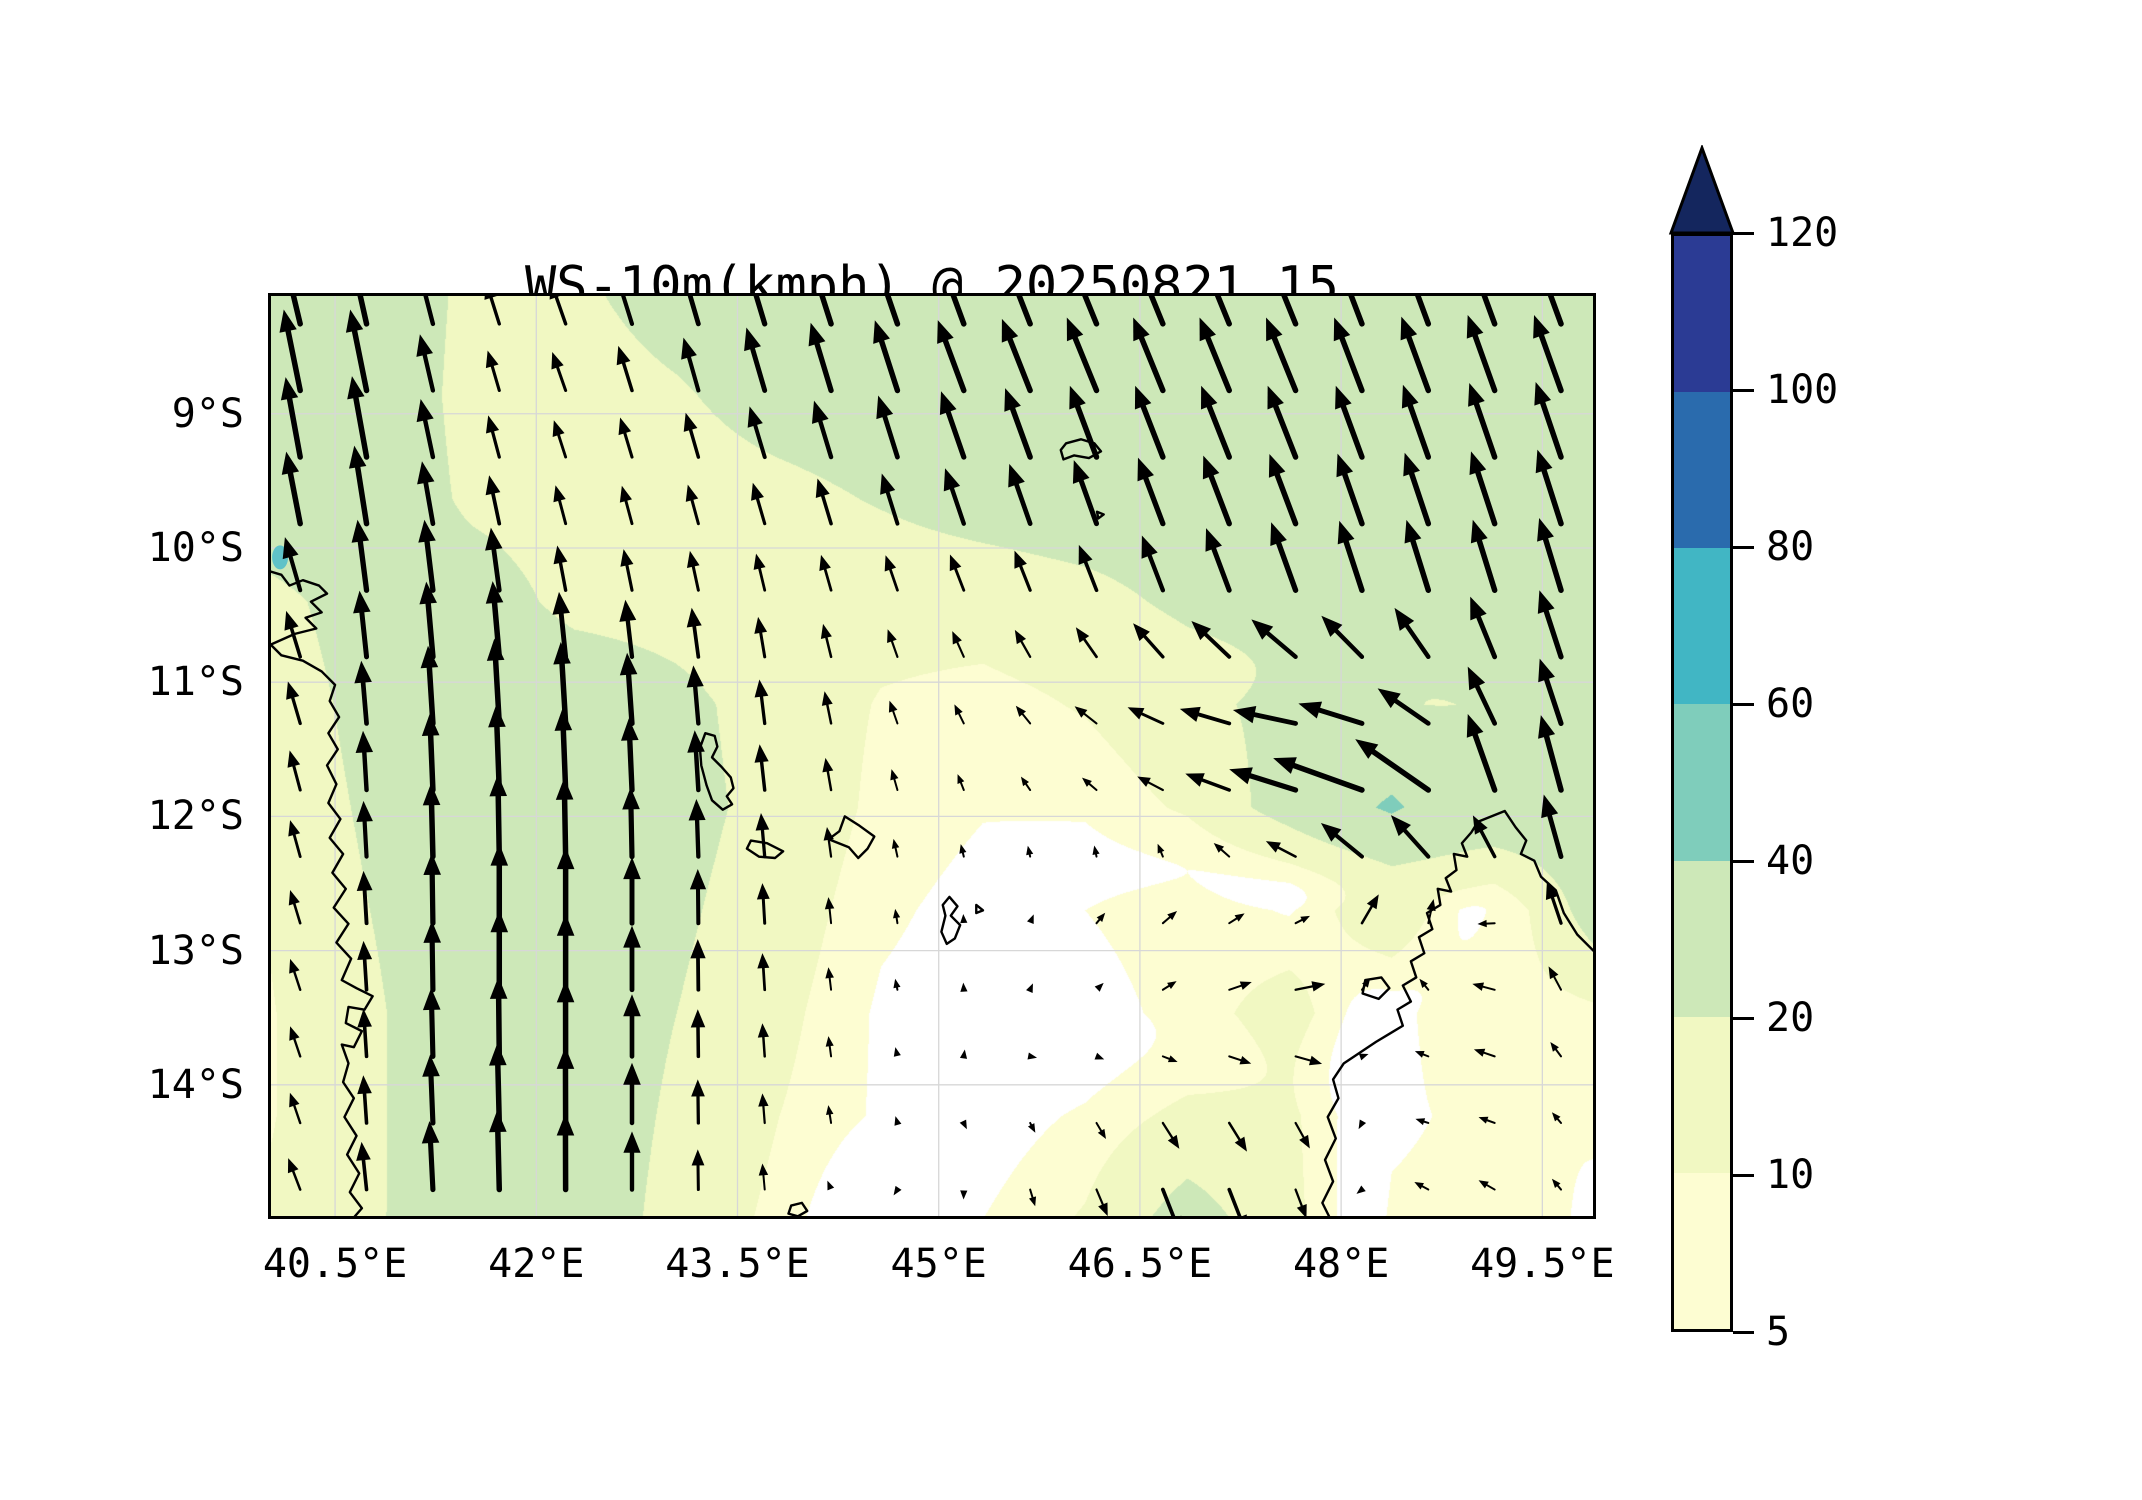 The height and width of the screenshot is (1500, 2142). I want to click on x-tick-label: 48°E, so click(1341, 1264).